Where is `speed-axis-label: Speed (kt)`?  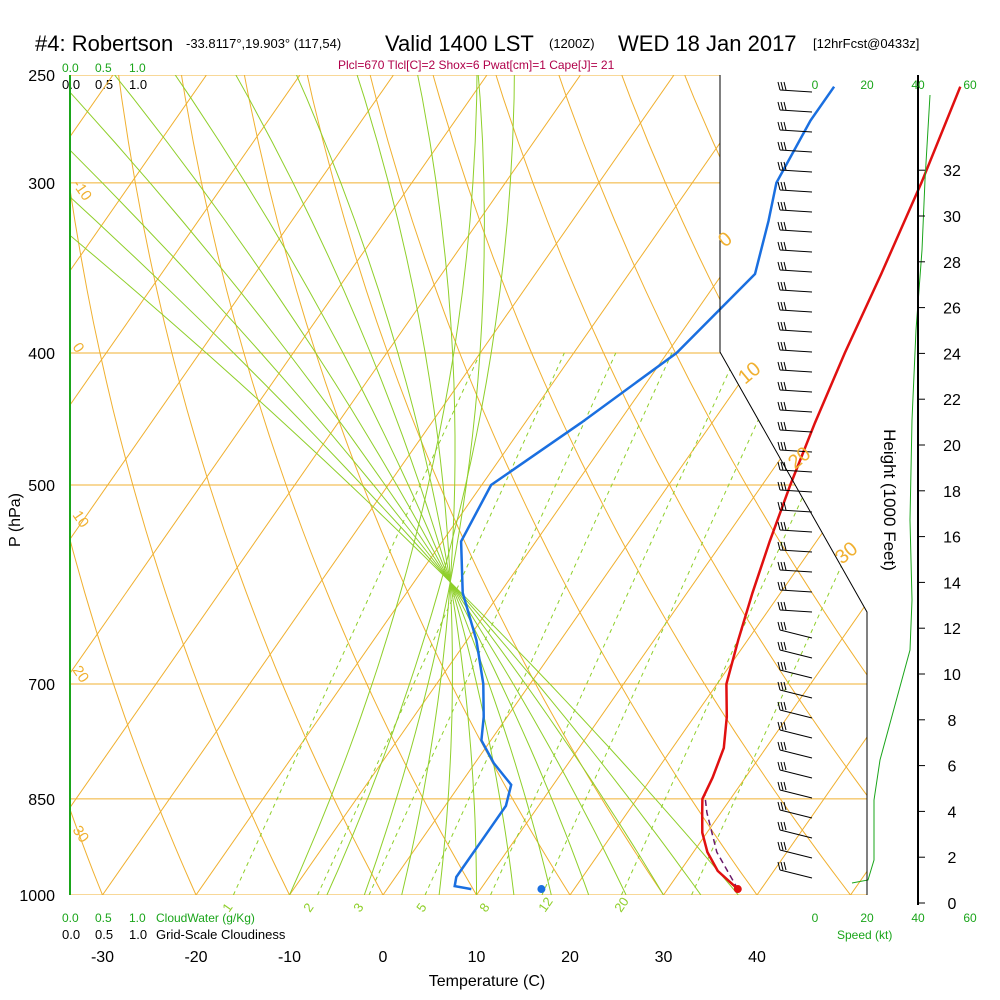
speed-axis-label: Speed (kt) is located at coordinates (864, 935).